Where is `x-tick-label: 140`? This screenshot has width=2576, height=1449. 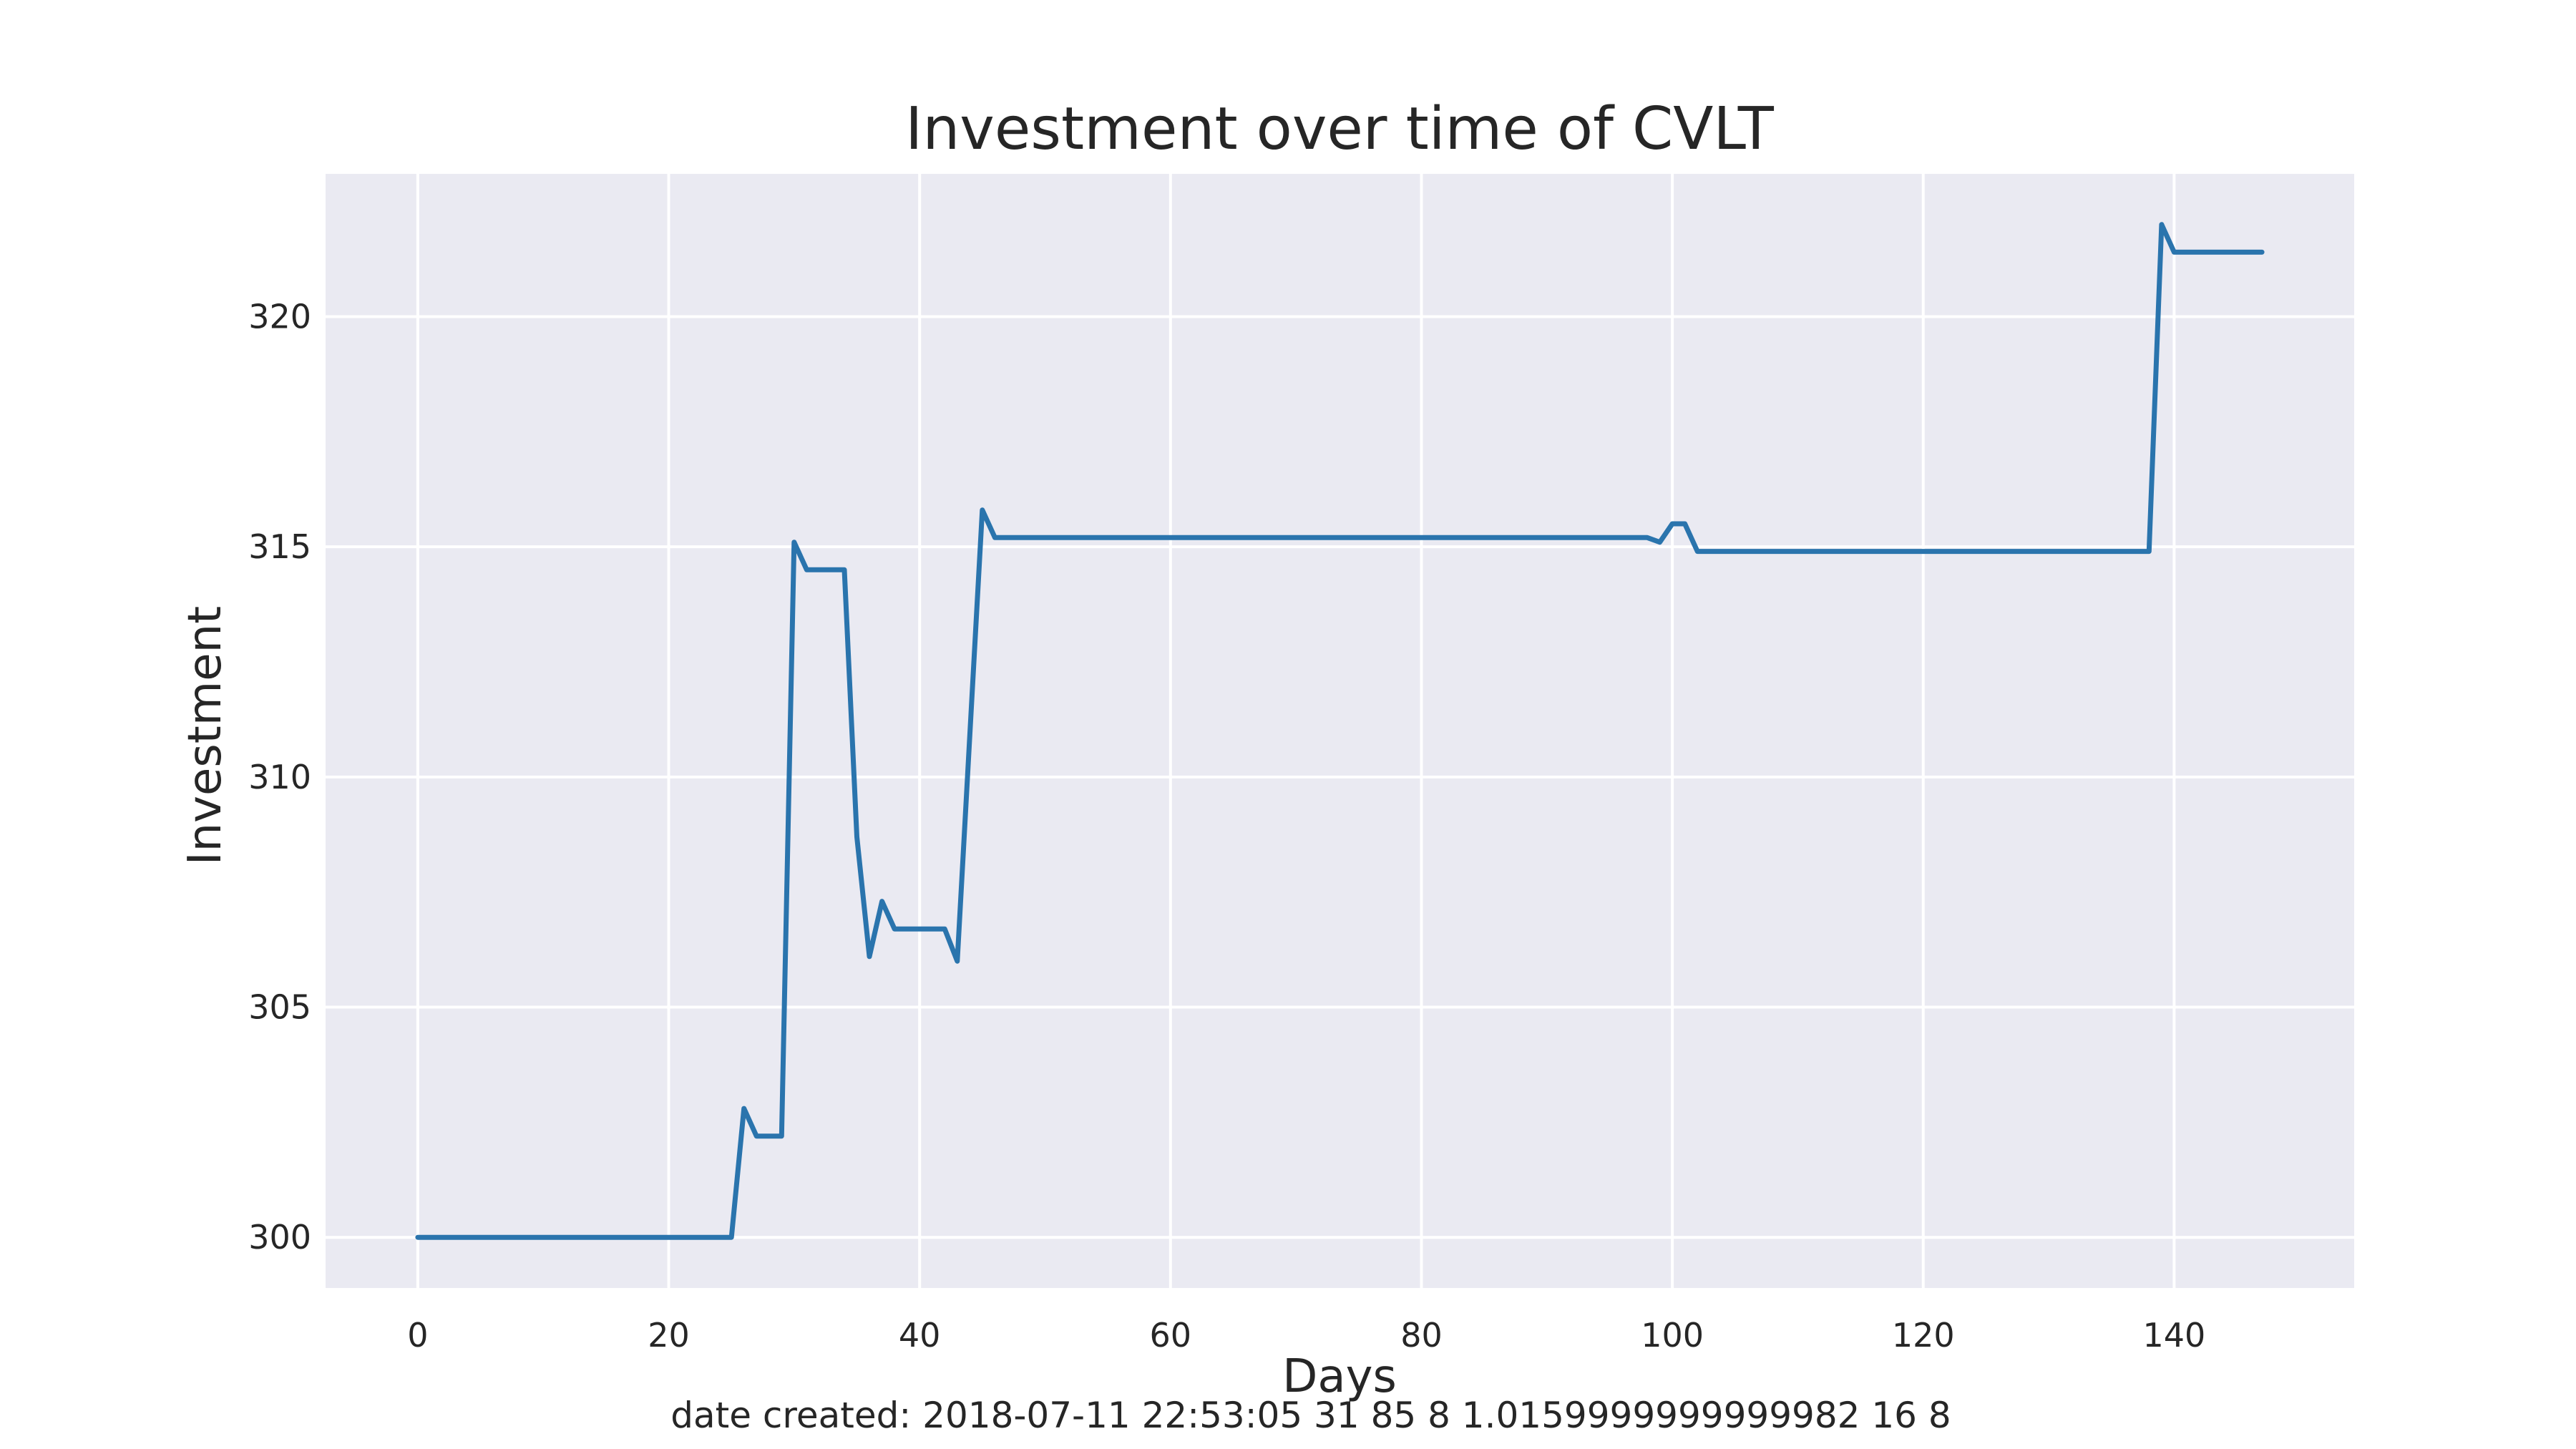
x-tick-label: 140 is located at coordinates (2174, 1335).